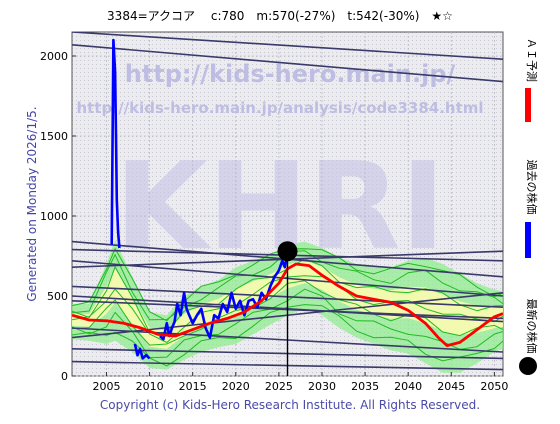  I want to click on x-tick-label: 2010, so click(150, 386).